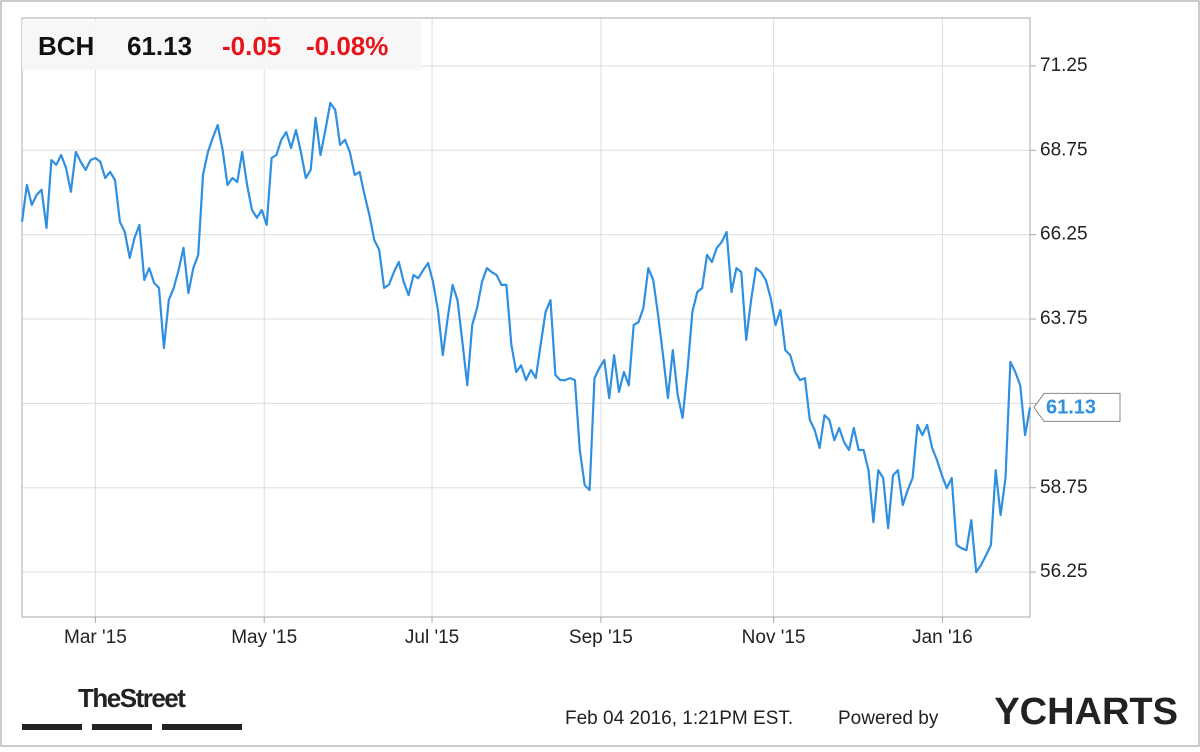 This screenshot has height=752, width=1200. Describe the element at coordinates (1086, 712) in the screenshot. I see `brand: YCHARTS` at that location.